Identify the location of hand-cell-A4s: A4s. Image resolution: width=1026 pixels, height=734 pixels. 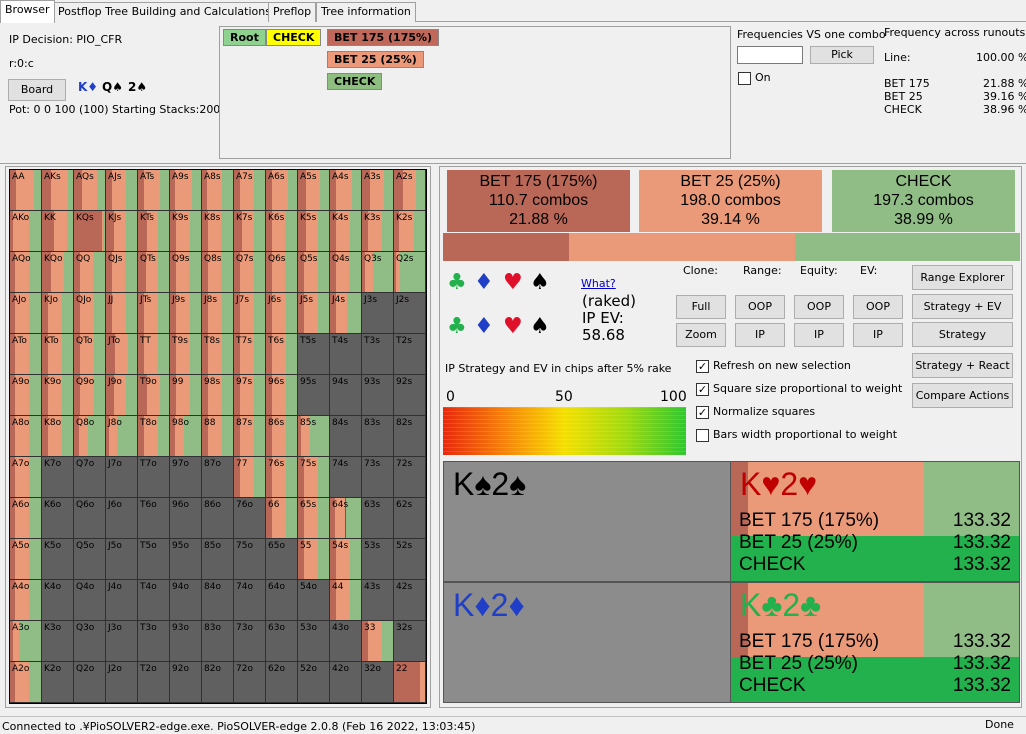
(346, 190).